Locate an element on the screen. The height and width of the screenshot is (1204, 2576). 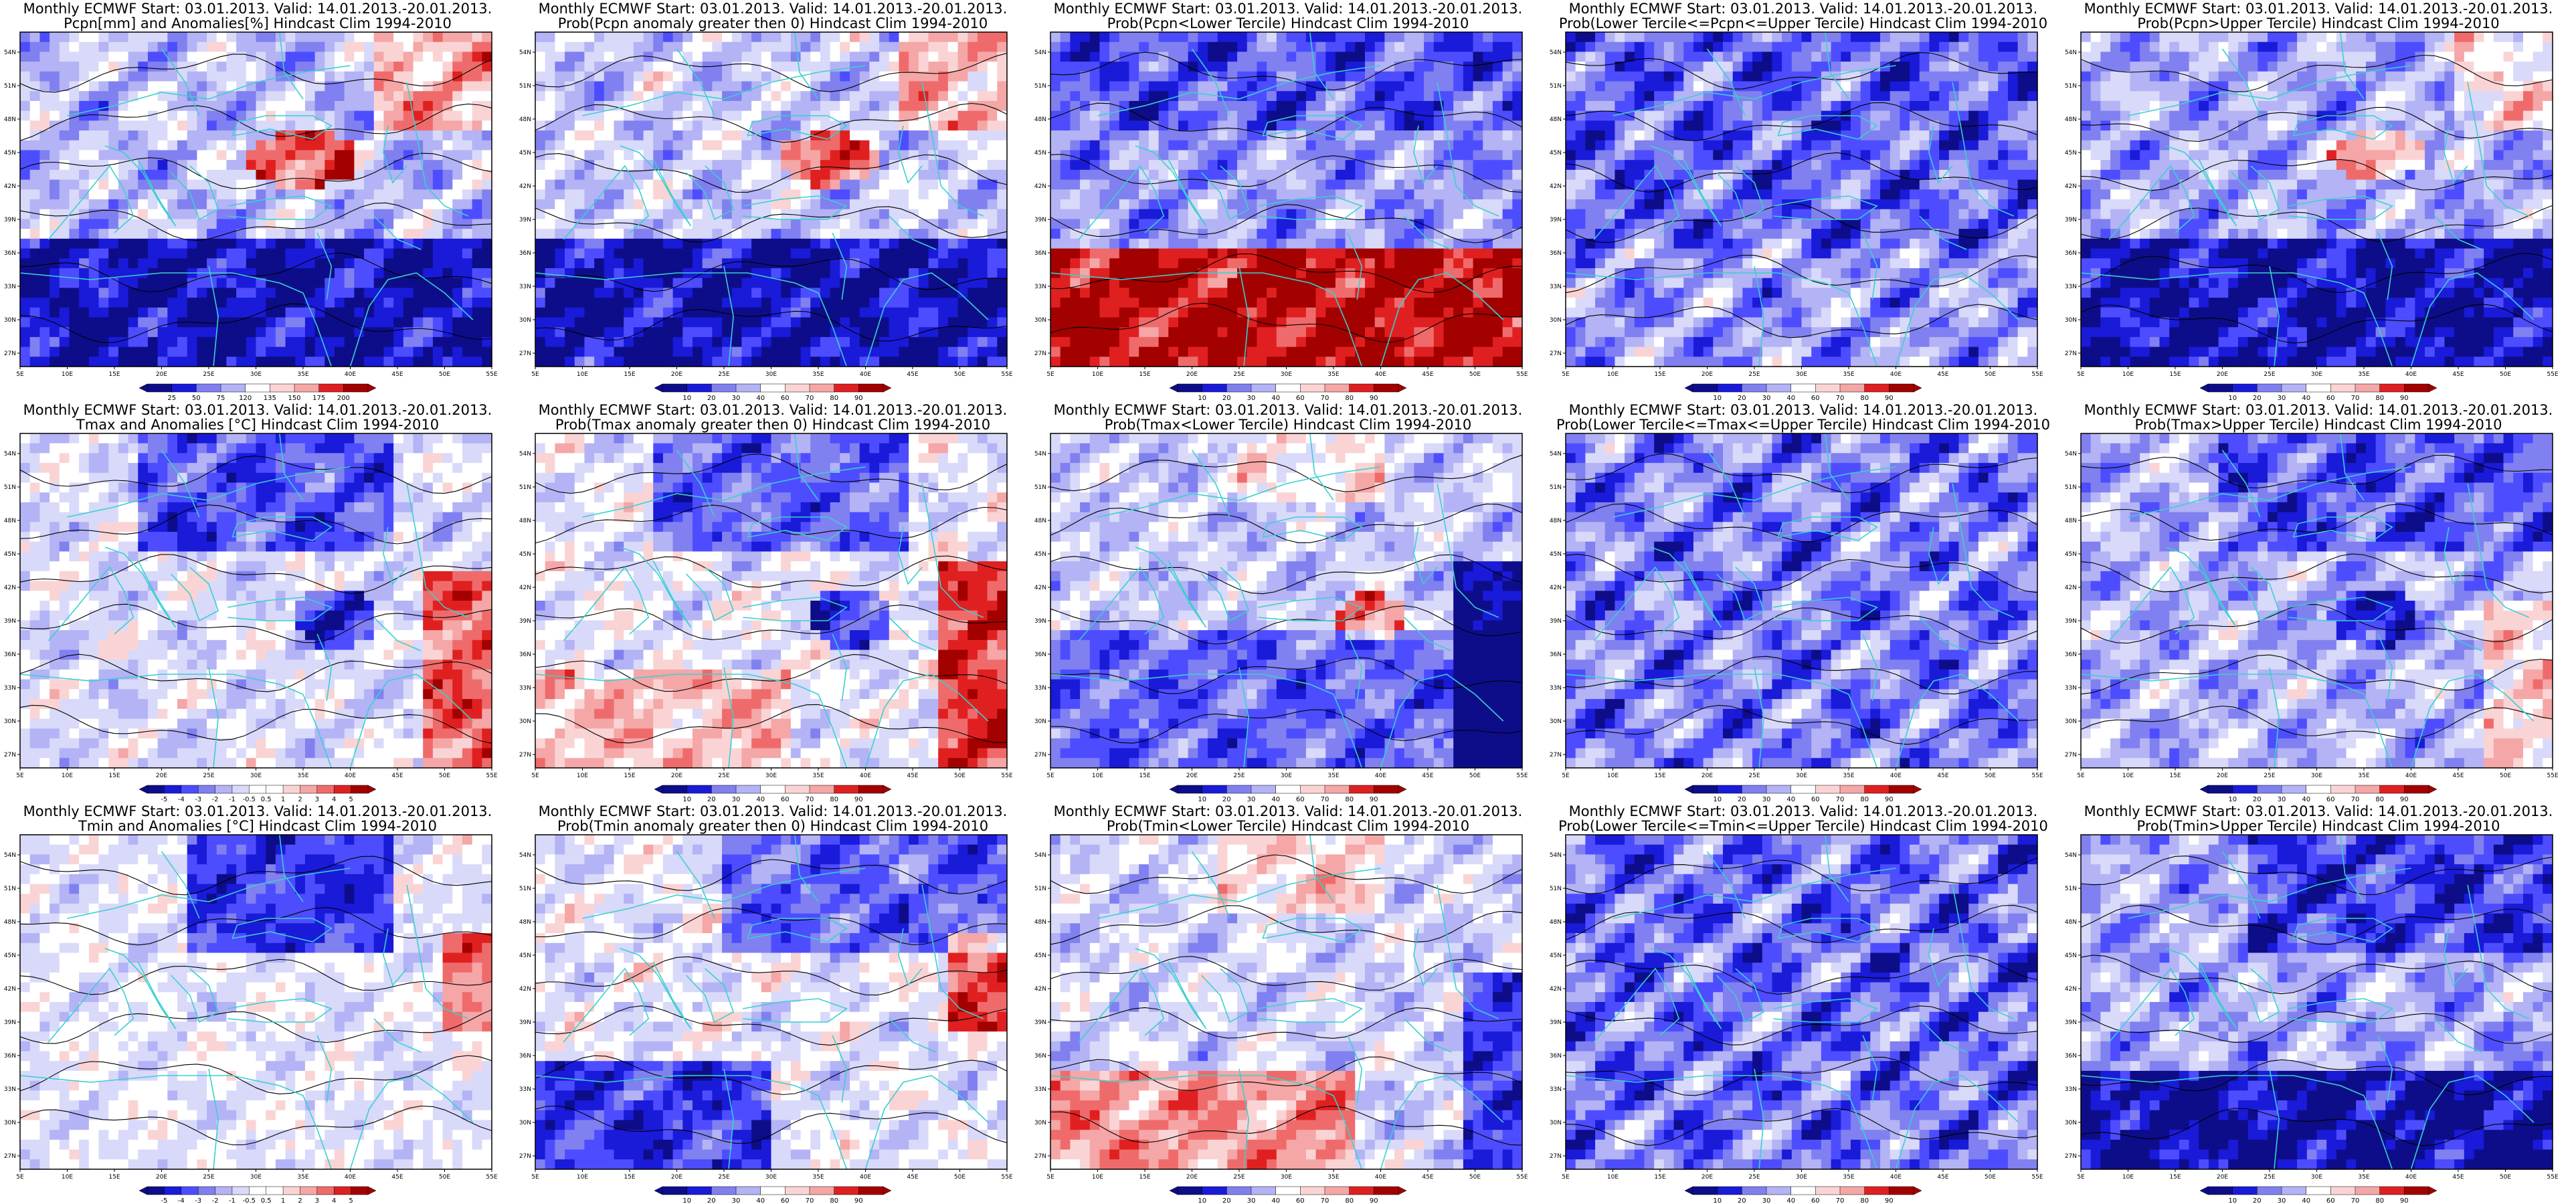
colorbar-label: 70 is located at coordinates (1325, 398).